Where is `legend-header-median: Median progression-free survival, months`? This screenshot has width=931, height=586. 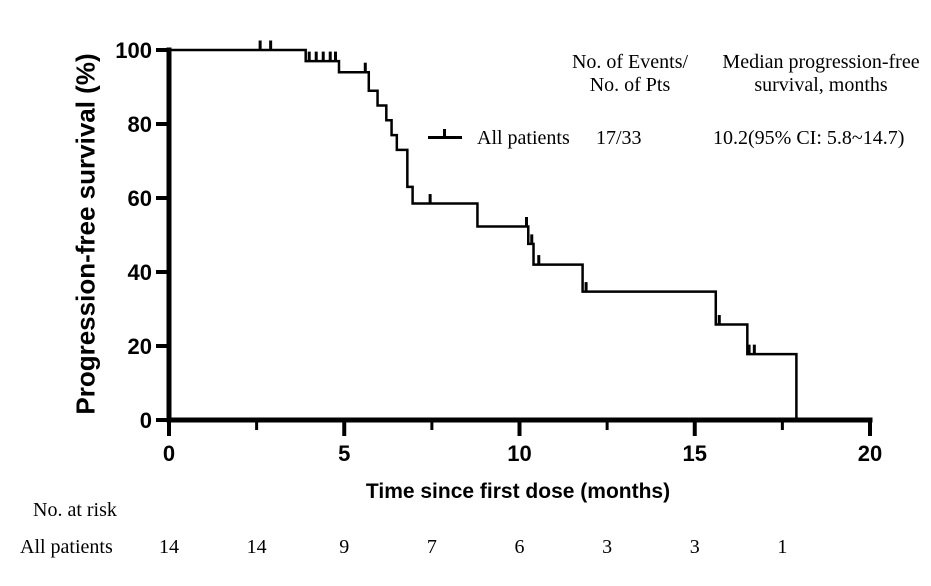 legend-header-median: Median progression-free survival, months is located at coordinates (820, 74).